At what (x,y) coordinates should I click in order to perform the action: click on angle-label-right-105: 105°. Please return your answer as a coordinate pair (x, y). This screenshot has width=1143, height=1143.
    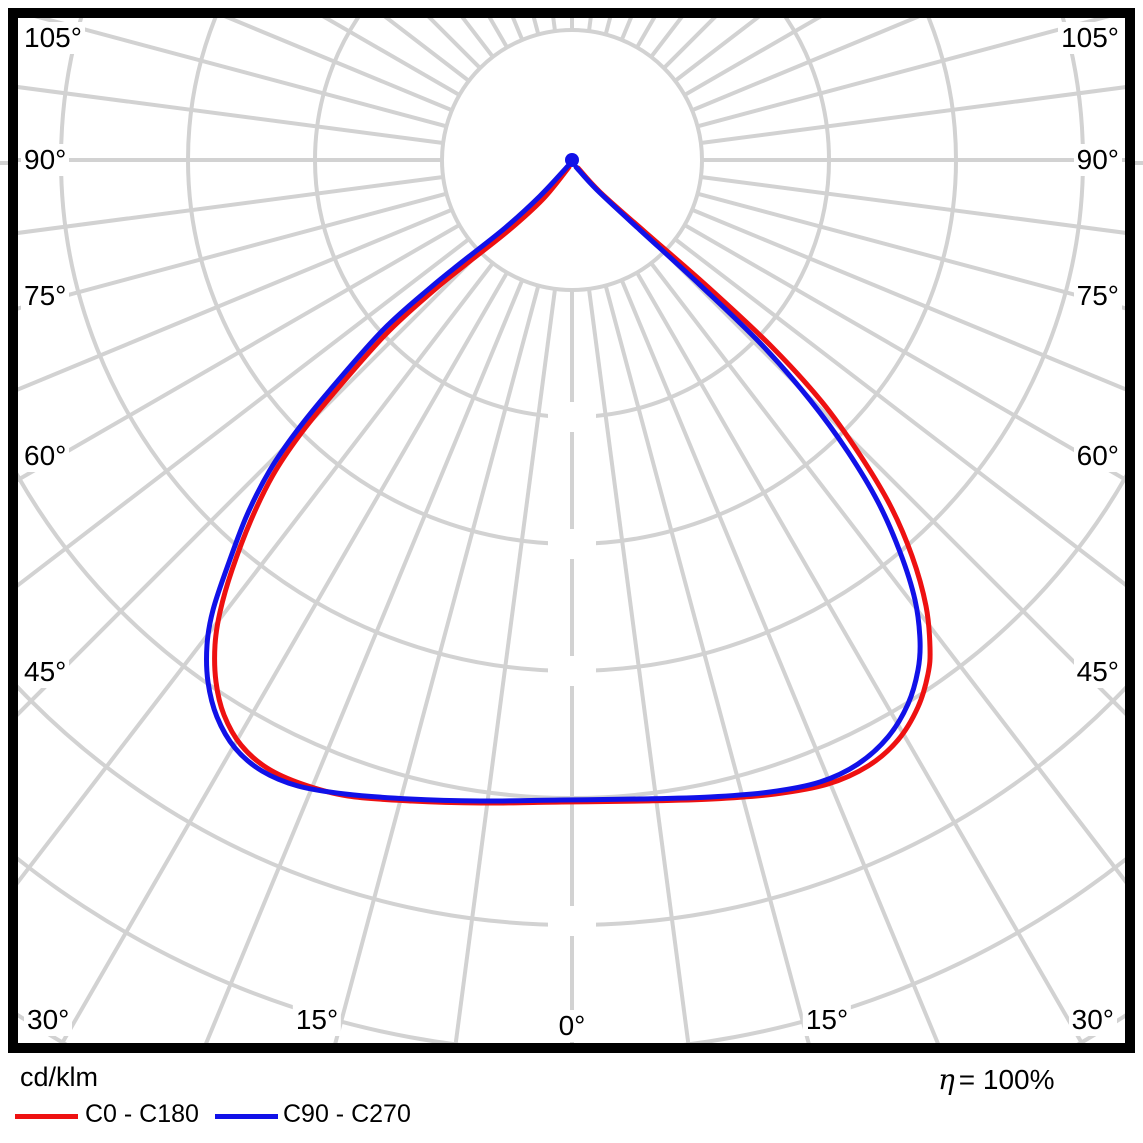
    Looking at the image, I should click on (1090, 38).